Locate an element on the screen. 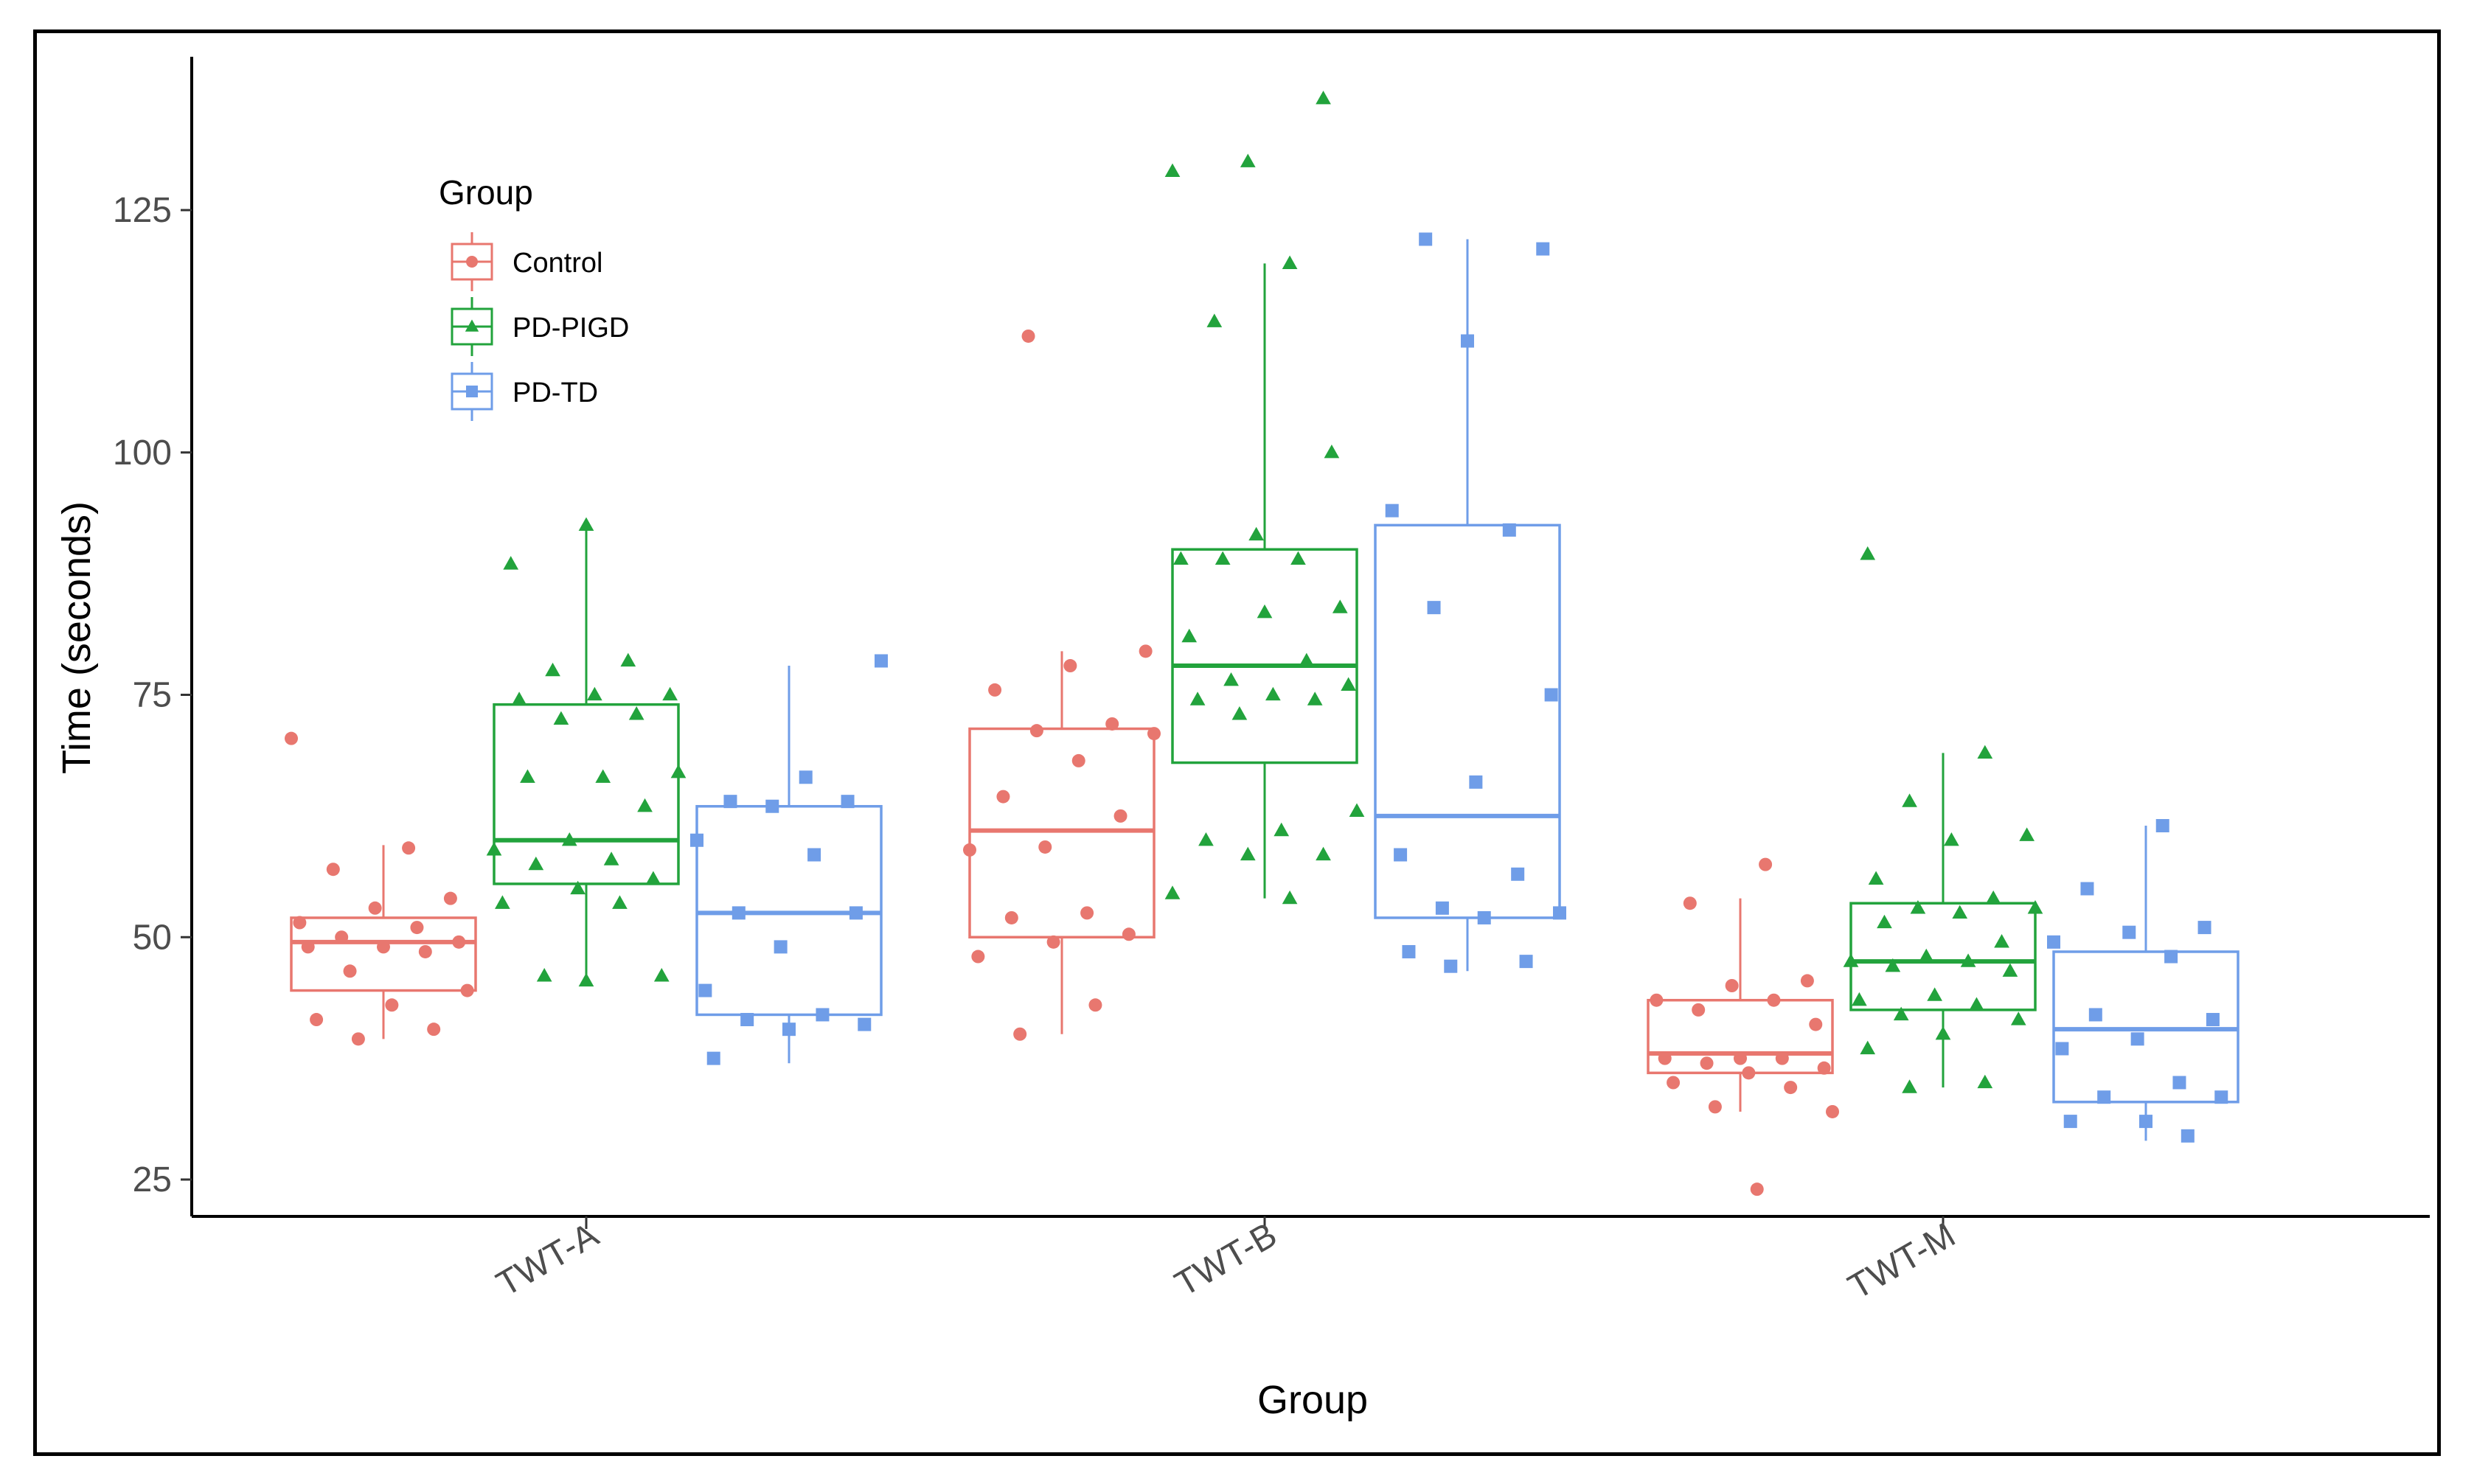 The width and height of the screenshot is (2474, 1484). x-tick-label: TWT-M is located at coordinates (1902, 1262).